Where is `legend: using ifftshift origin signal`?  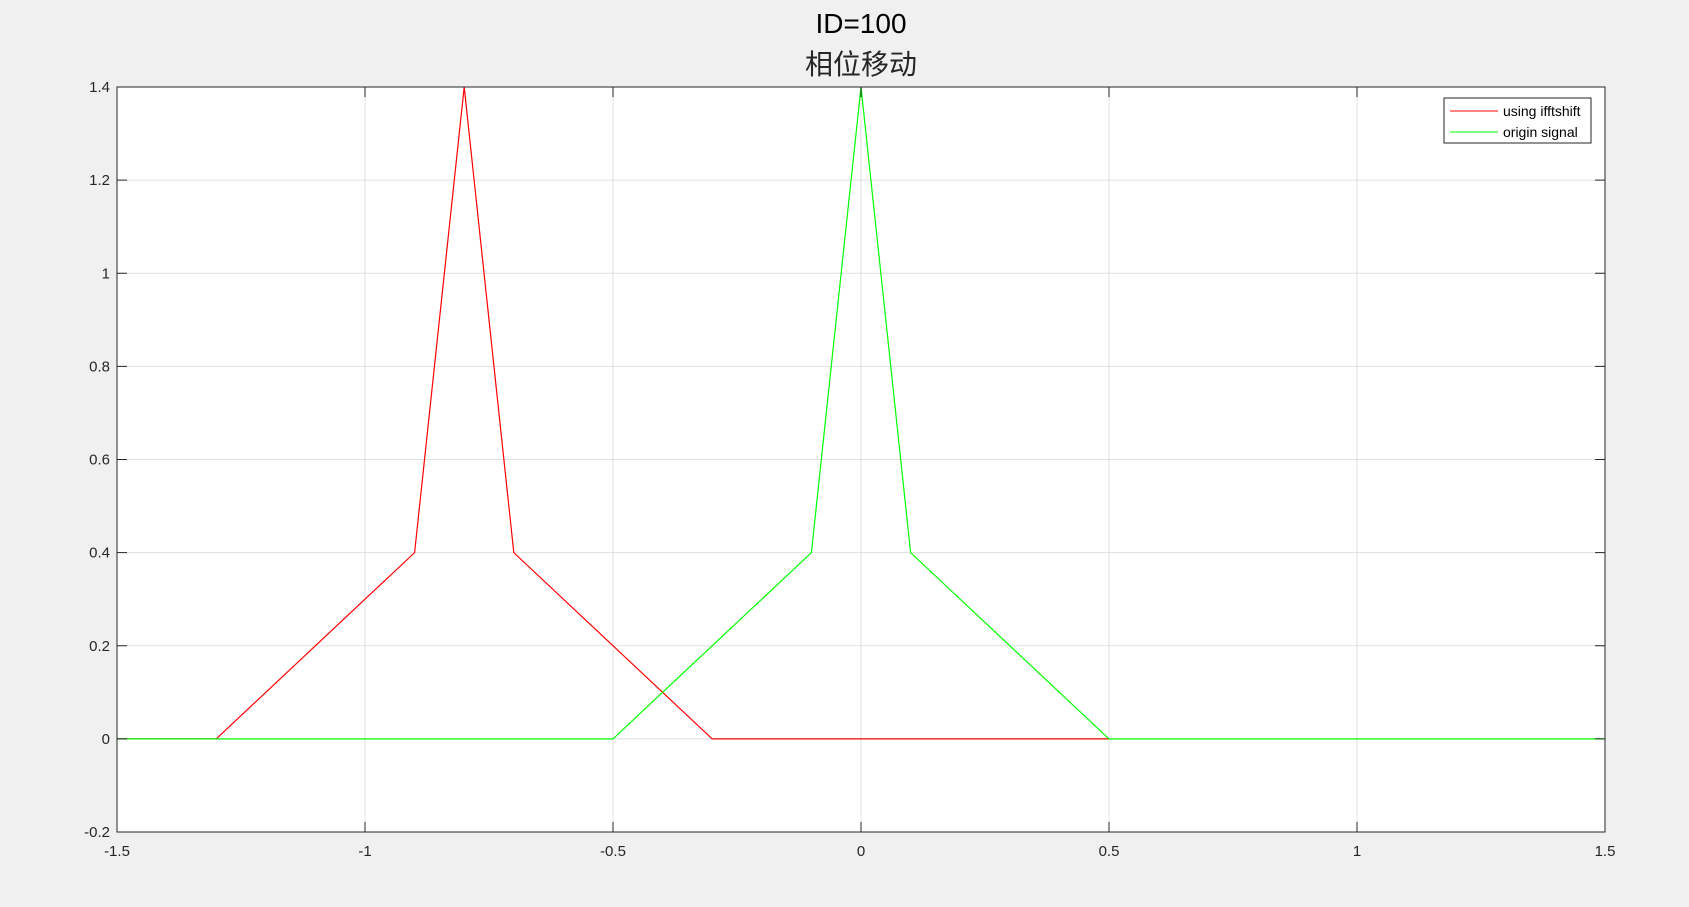
legend: using ifftshift origin signal is located at coordinates (1517, 120).